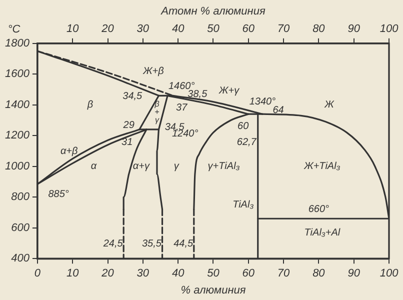 The height and width of the screenshot is (300, 403). Describe the element at coordinates (284, 28) in the screenshot. I see `x2-tick-label: 70` at that location.